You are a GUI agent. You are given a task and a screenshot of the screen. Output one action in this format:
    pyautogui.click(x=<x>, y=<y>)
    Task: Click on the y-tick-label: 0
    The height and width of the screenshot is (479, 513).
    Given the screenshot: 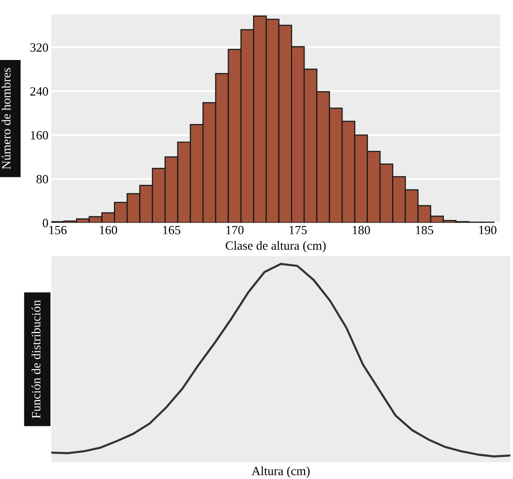 What is the action you would take?
    pyautogui.click(x=45, y=223)
    